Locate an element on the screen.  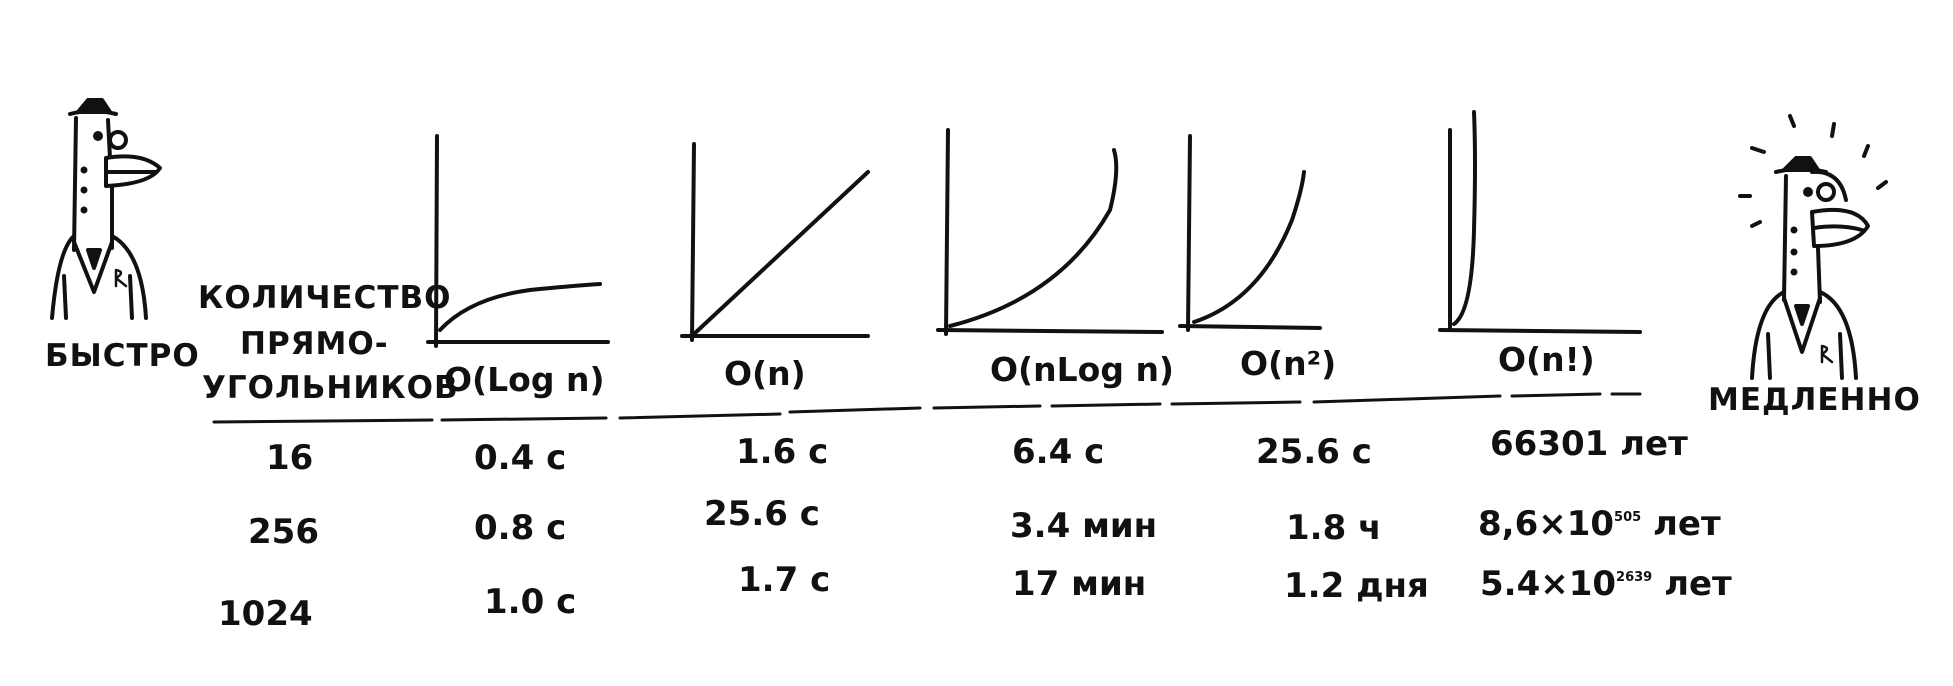
complexity-label-log-n: O(Log n) is located at coordinates (524, 379).